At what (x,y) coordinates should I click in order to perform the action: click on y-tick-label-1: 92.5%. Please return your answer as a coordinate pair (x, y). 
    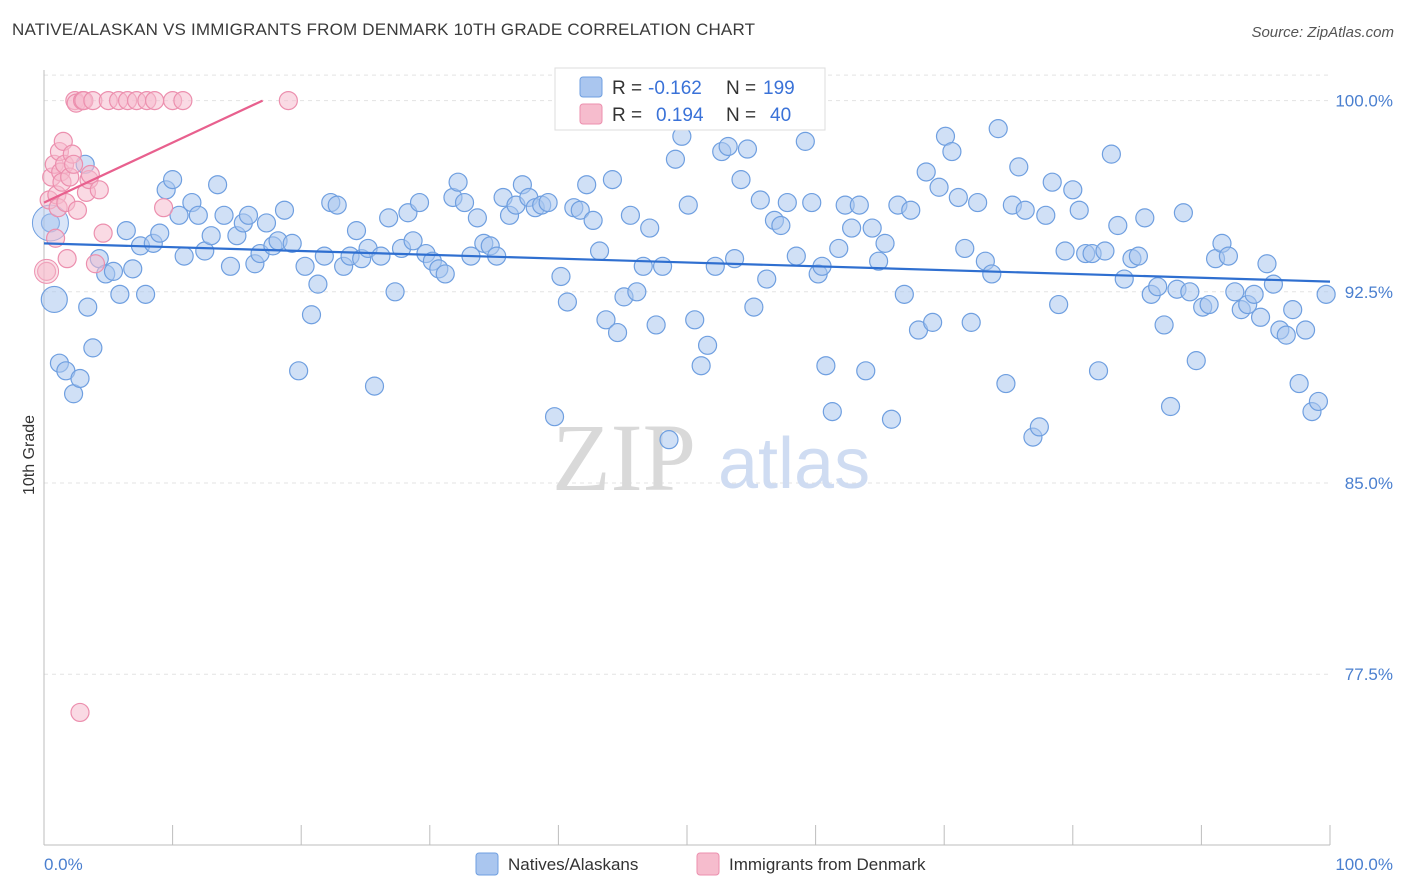
    Looking at the image, I should click on (1369, 292).